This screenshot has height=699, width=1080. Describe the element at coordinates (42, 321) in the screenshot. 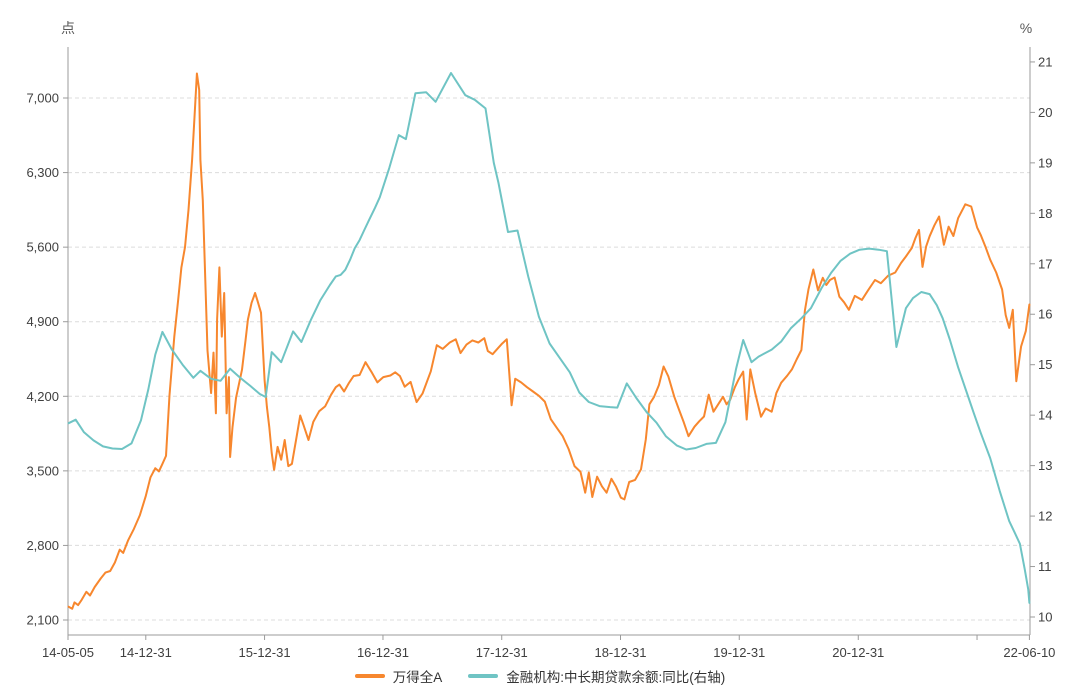

I see `left-axis-tick-label: 4,900` at that location.